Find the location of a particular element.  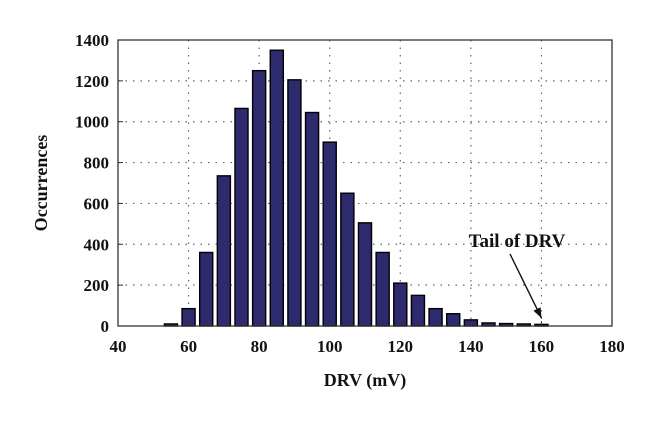

x-axis-label: DRV (mV) is located at coordinates (365, 380).